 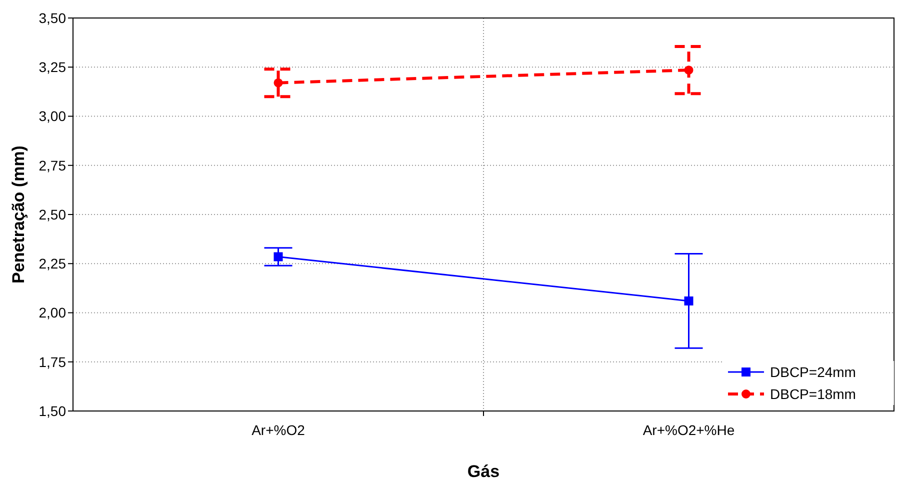 What do you see at coordinates (52, 214) in the screenshot?
I see `y-tick-label: 2,50` at bounding box center [52, 214].